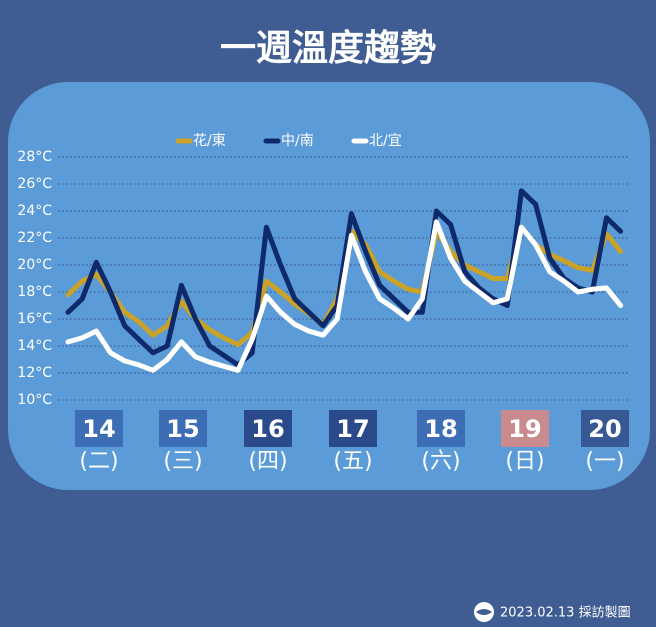 This screenshot has height=627, width=656. What do you see at coordinates (34, 400) in the screenshot?
I see `y-tick-label: 10°C` at bounding box center [34, 400].